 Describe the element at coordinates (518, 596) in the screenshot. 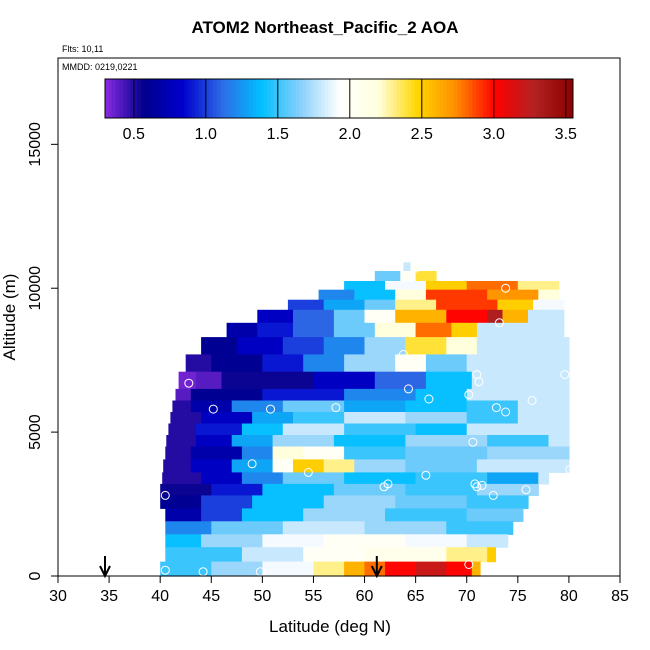

I see `x-tick-label: 75` at that location.